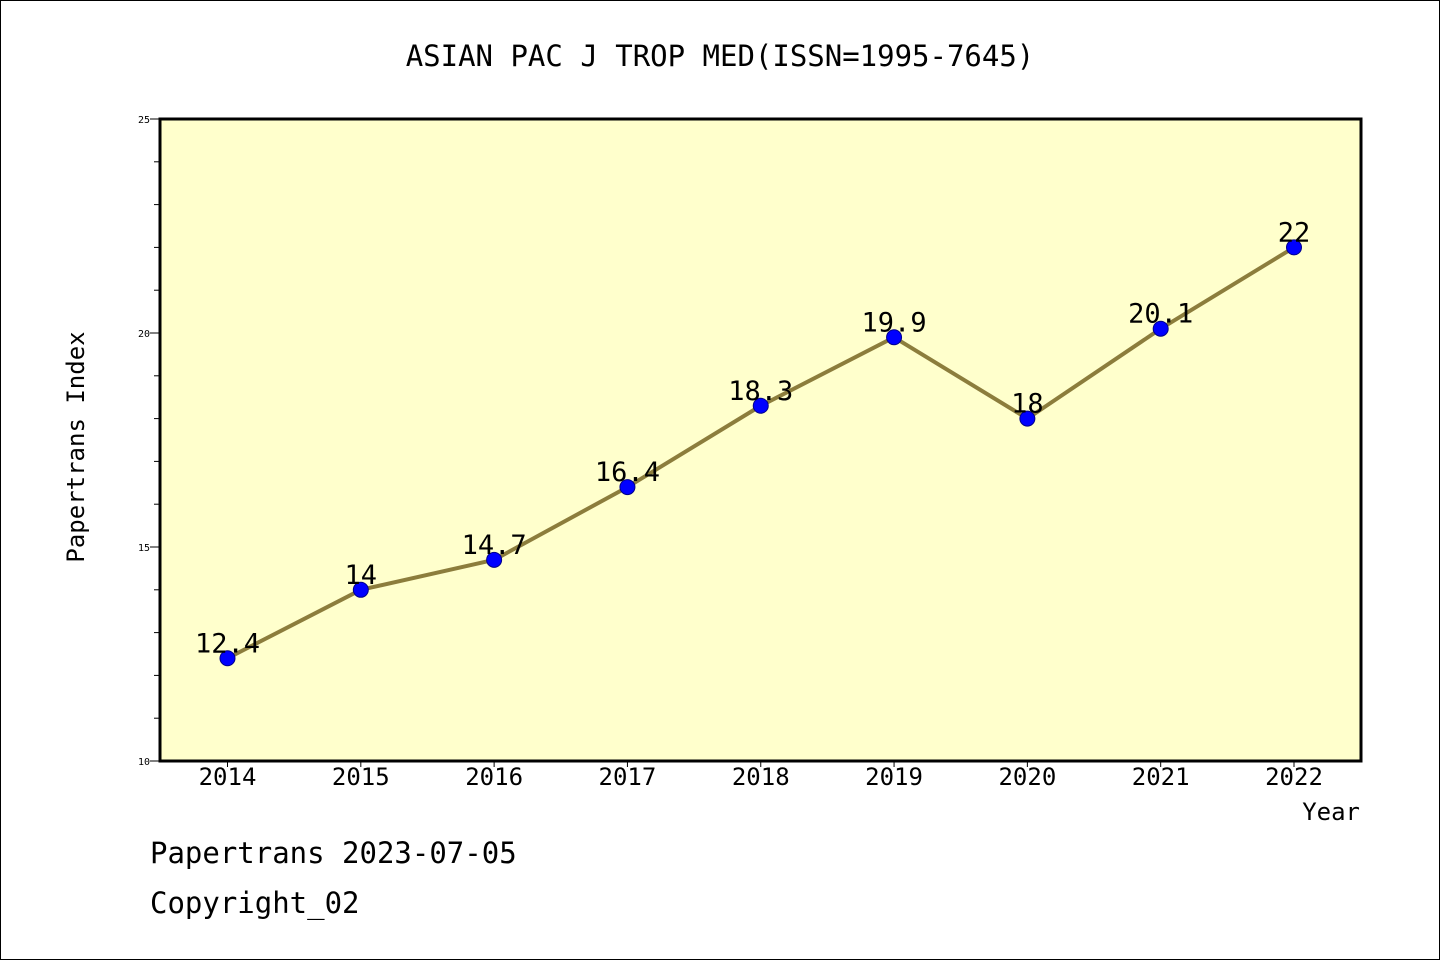 The image size is (1440, 960). I want to click on y-tick-label: 15, so click(144, 548).